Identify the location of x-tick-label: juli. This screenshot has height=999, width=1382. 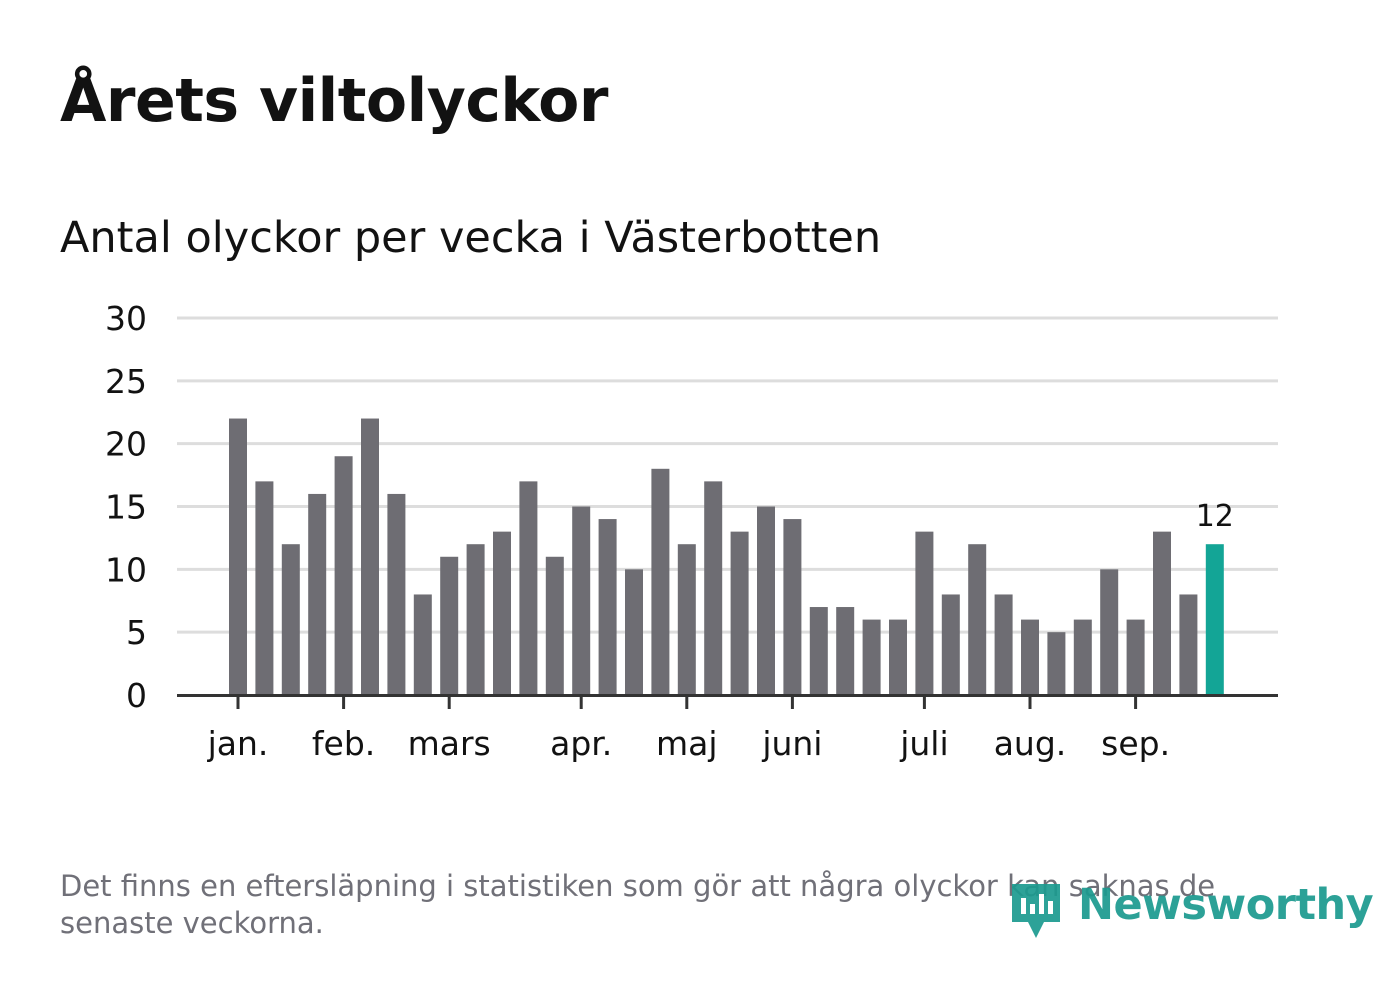
(923, 743).